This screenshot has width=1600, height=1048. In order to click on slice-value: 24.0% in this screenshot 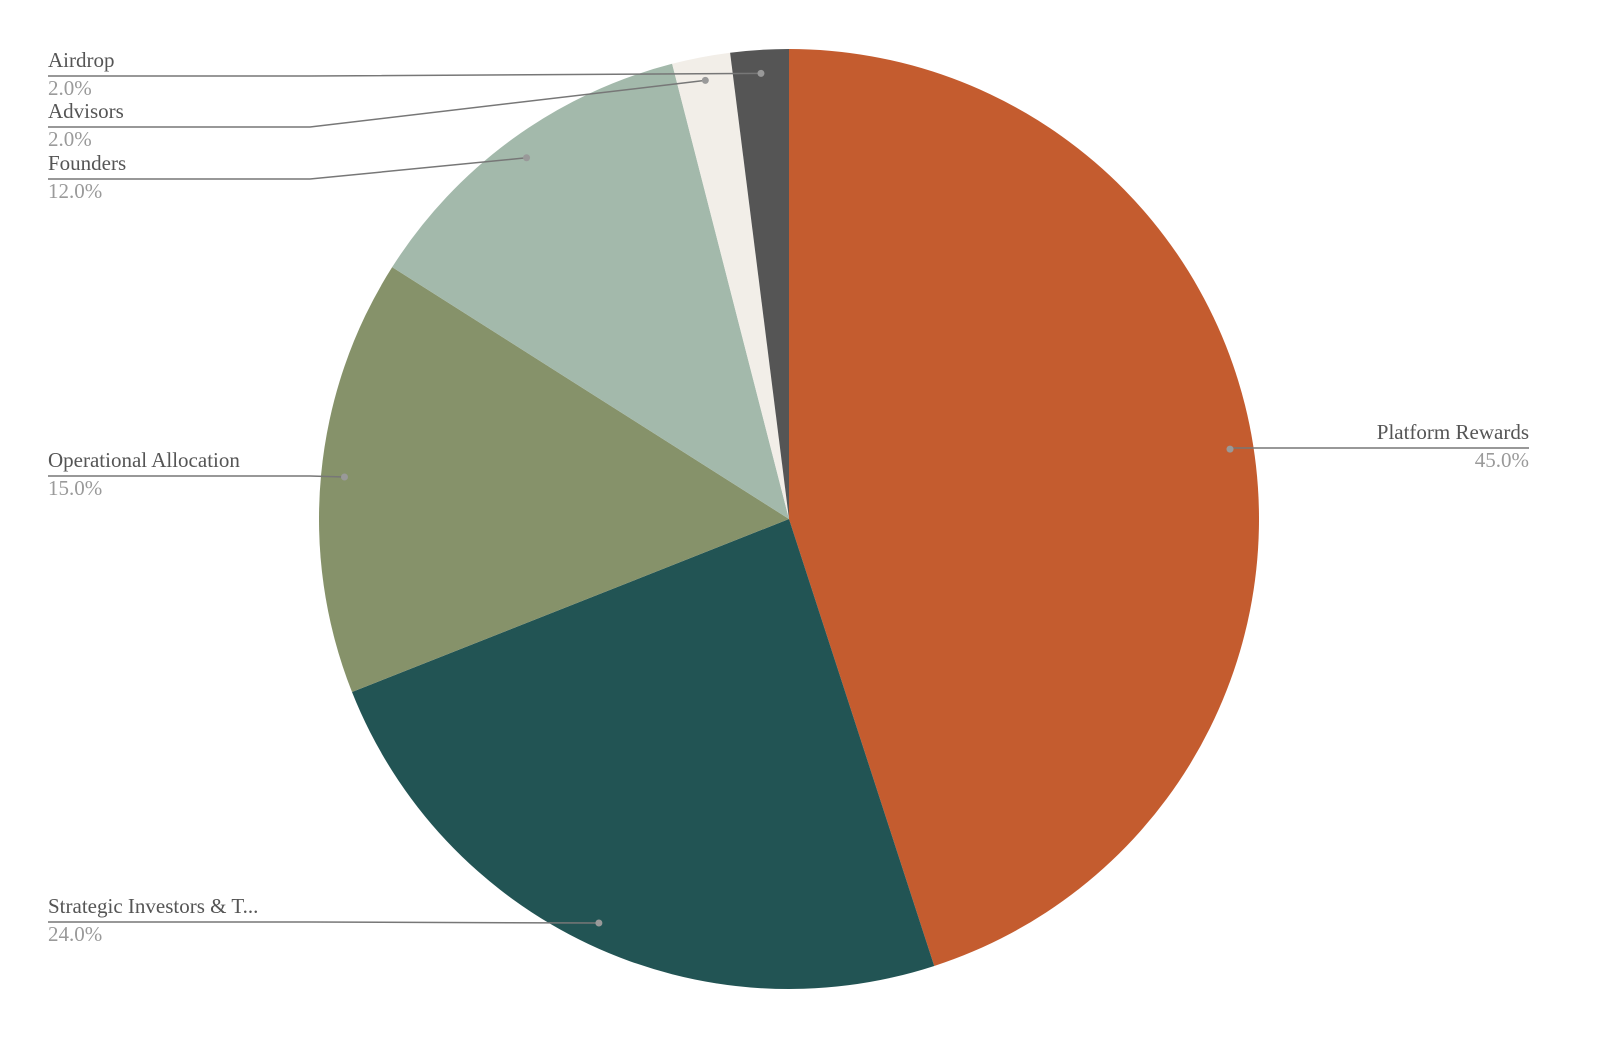, I will do `click(75, 934)`.